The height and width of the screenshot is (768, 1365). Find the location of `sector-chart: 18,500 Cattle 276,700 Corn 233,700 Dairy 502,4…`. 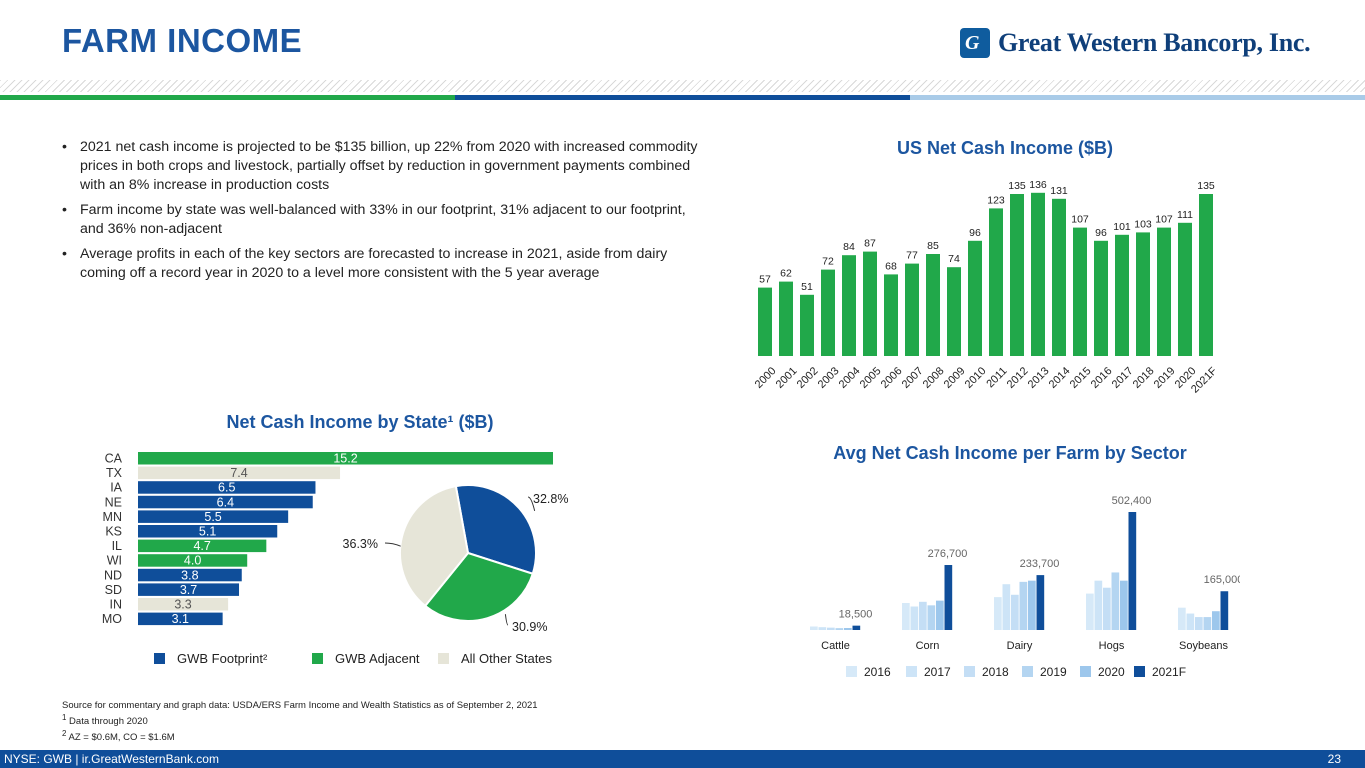

sector-chart: 18,500 Cattle 276,700 Corn 233,700 Dairy 502,4… is located at coordinates (1025, 587).